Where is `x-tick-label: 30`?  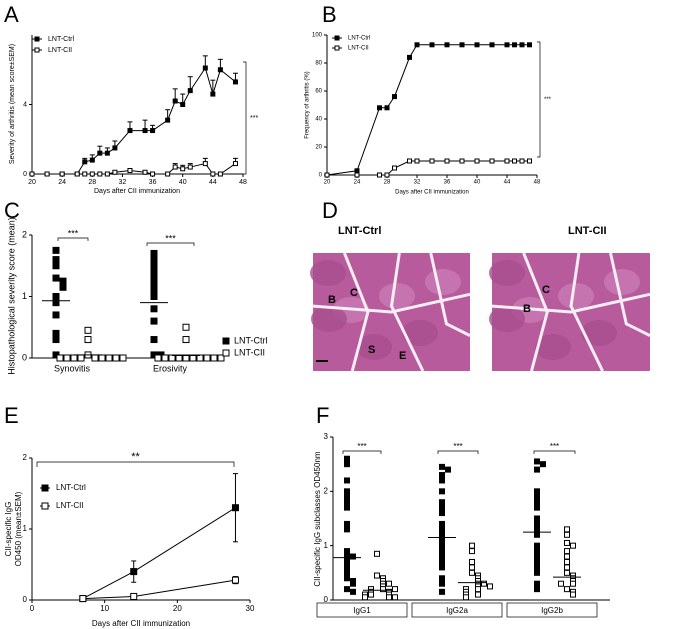
x-tick-label: 30 is located at coordinates (250, 608).